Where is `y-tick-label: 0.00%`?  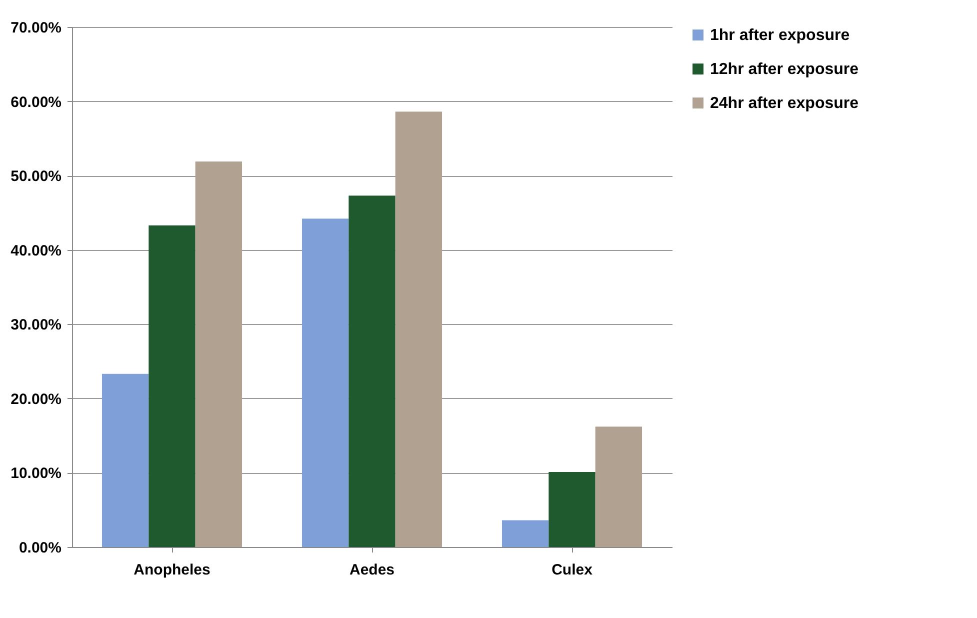 y-tick-label: 0.00% is located at coordinates (40, 548).